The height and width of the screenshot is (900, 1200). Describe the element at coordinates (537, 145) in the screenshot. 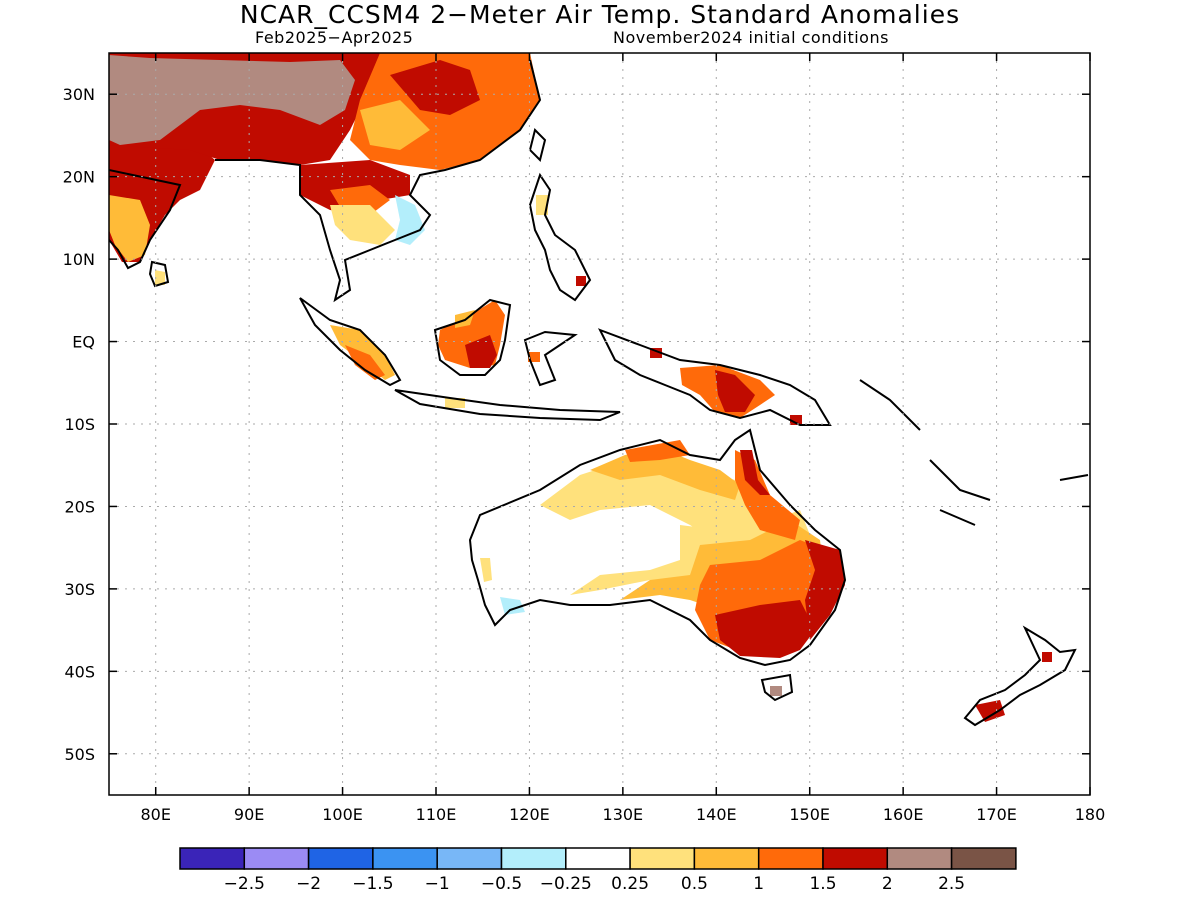

I see `taiwan-coast` at that location.